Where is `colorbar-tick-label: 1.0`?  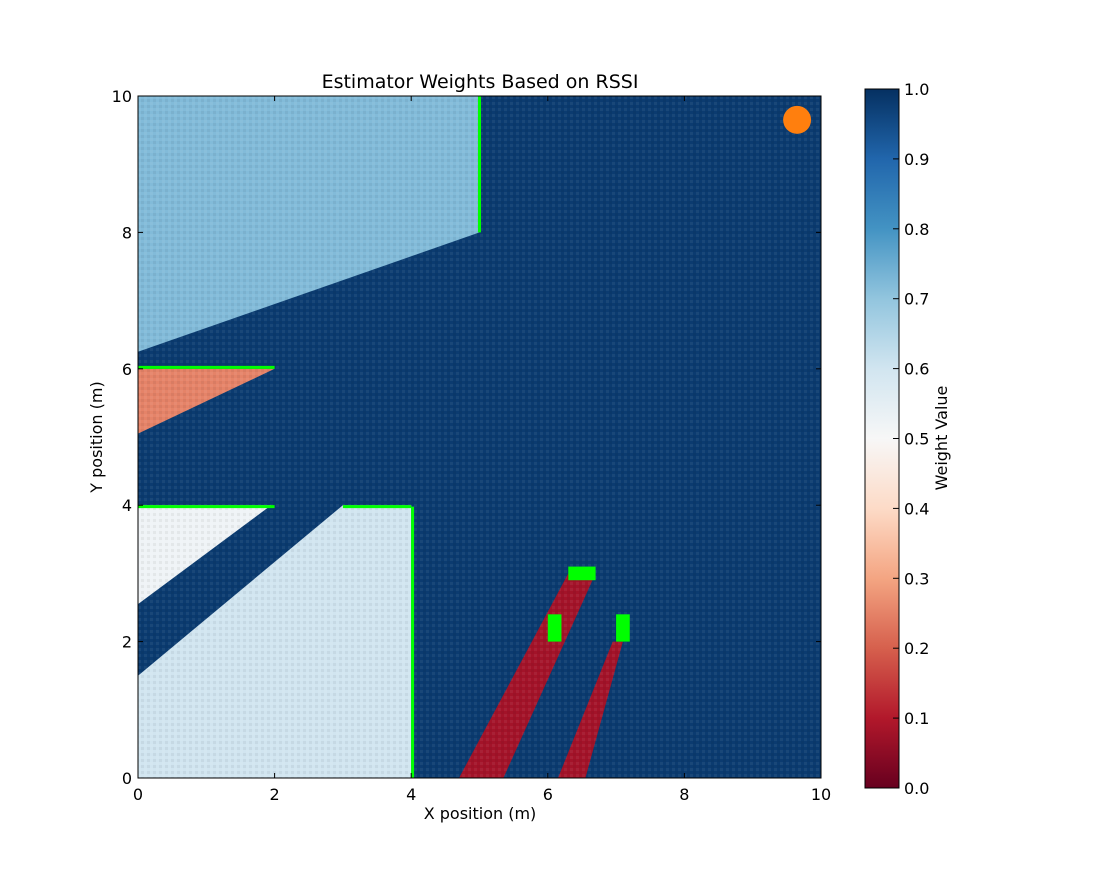
colorbar-tick-label: 1.0 is located at coordinates (916, 89).